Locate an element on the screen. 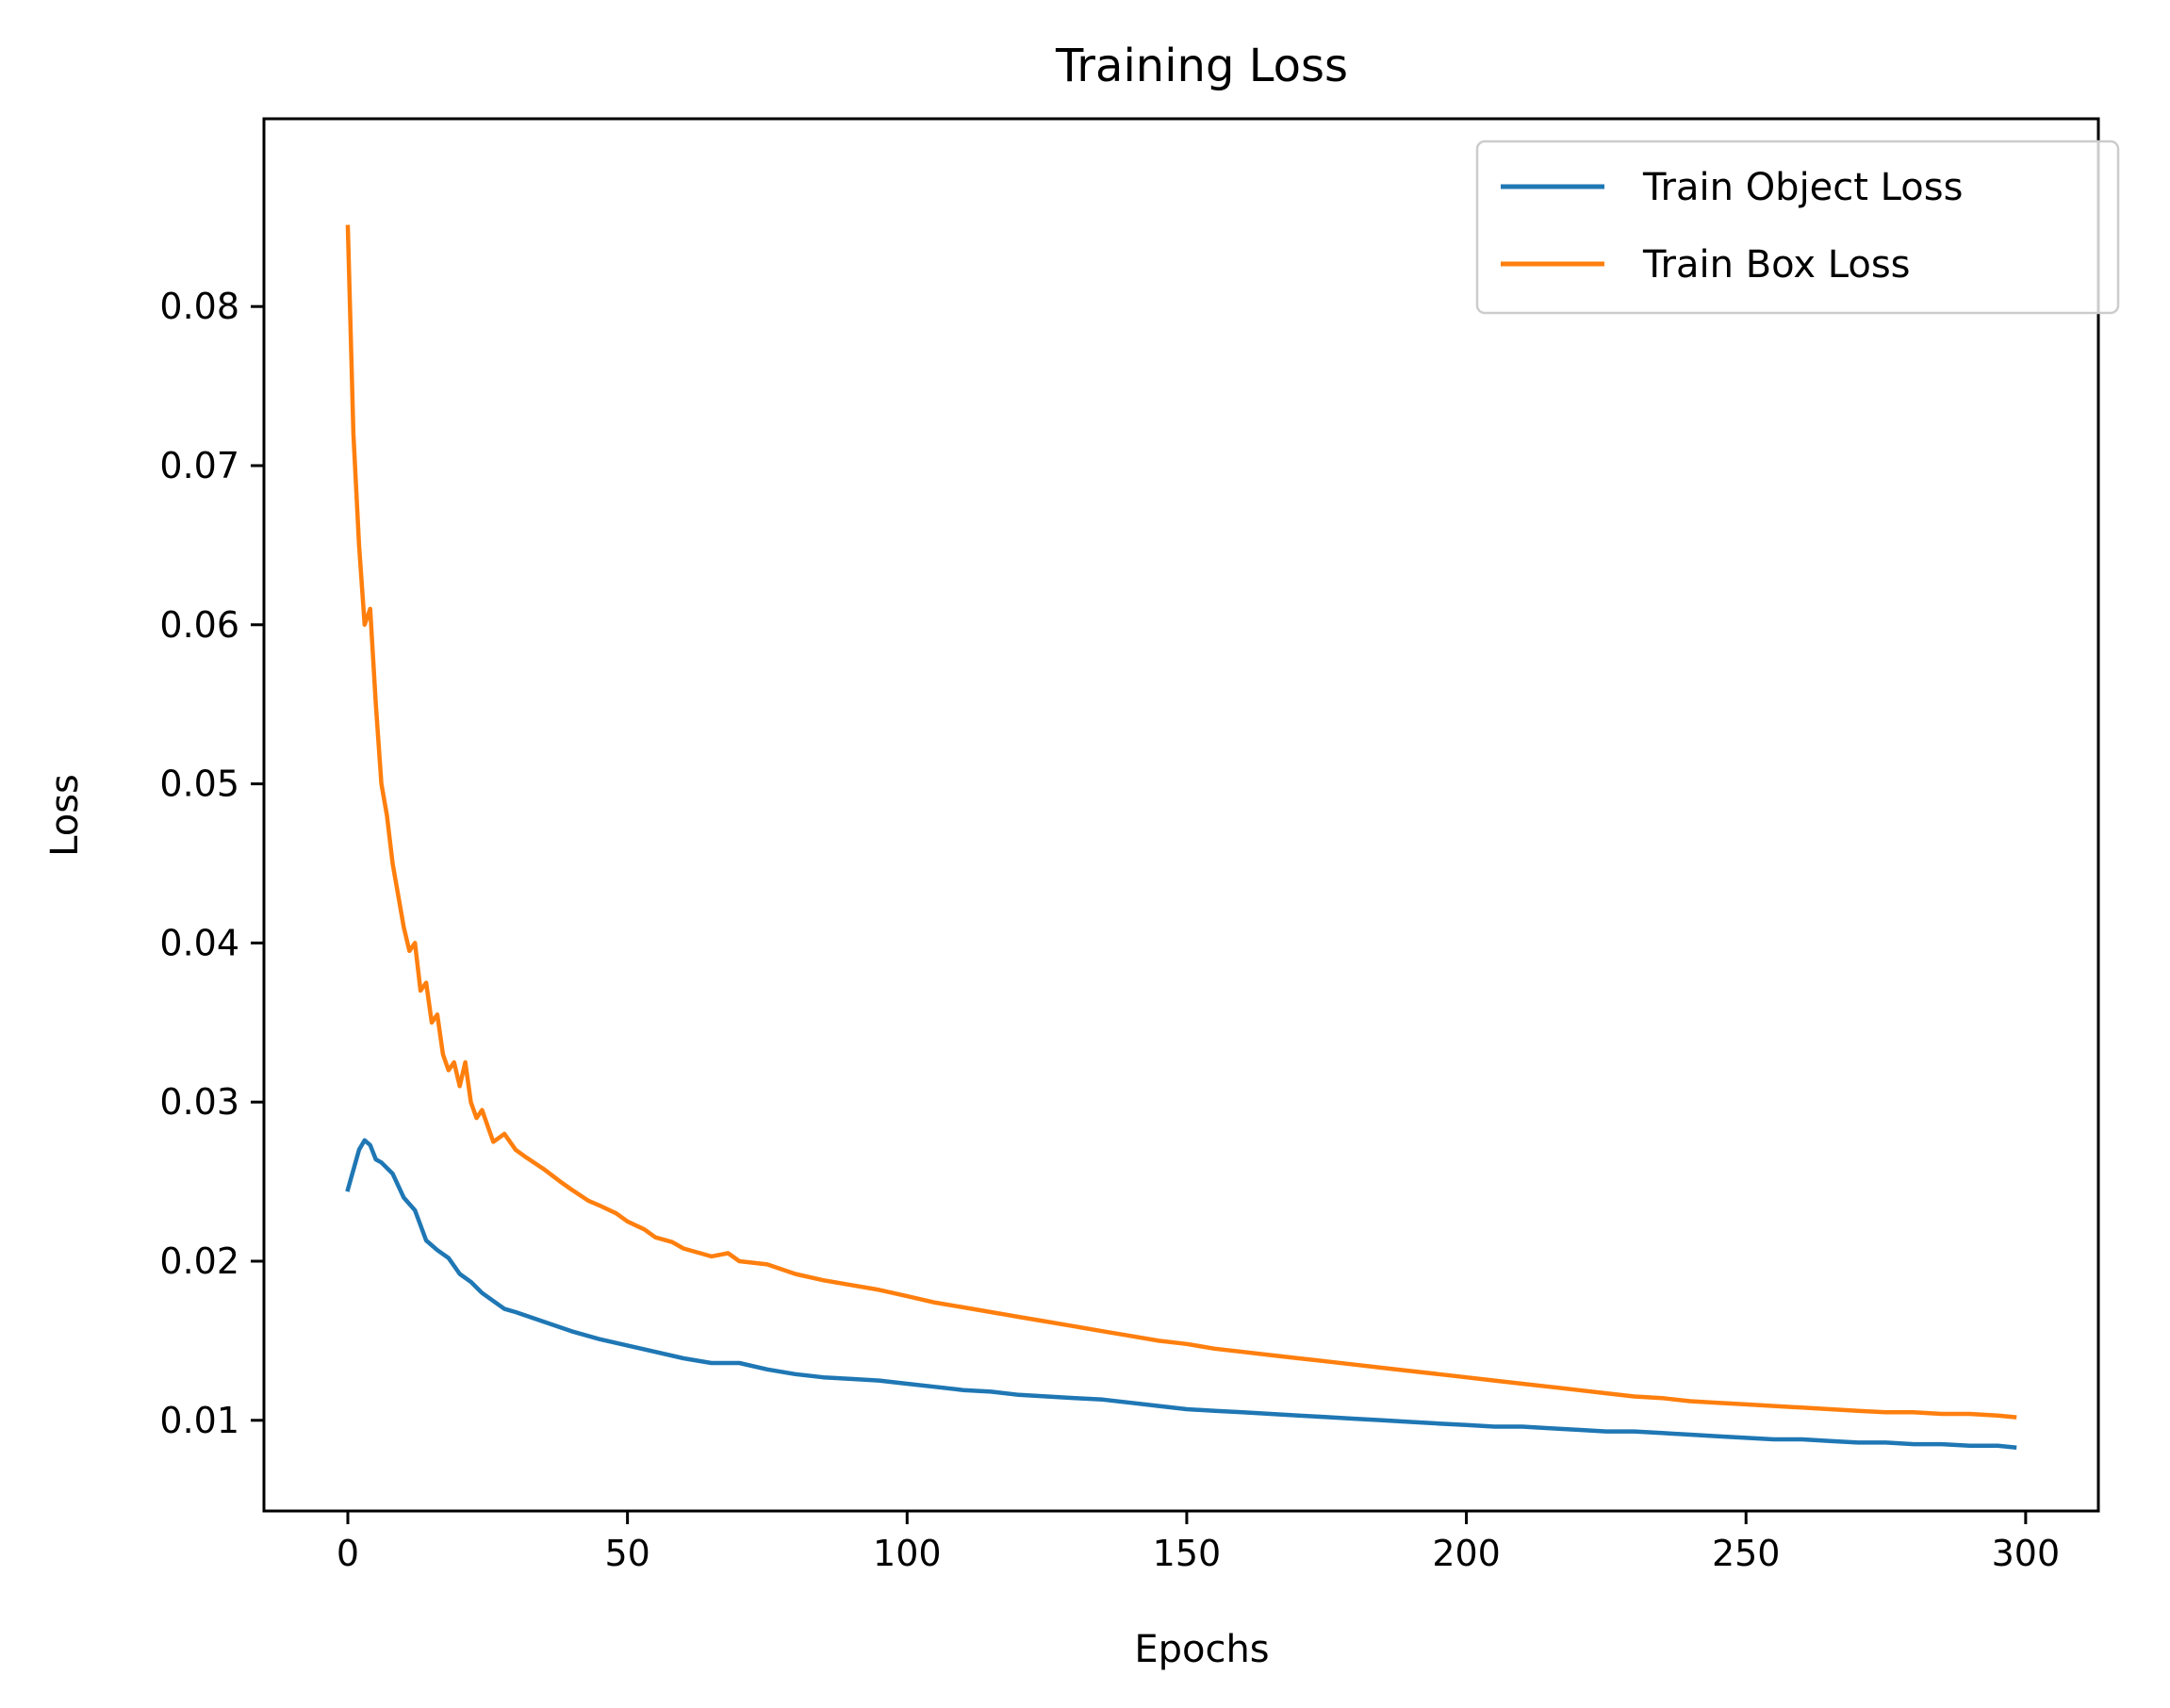  y-tick-label: 0.08 is located at coordinates (199, 307).